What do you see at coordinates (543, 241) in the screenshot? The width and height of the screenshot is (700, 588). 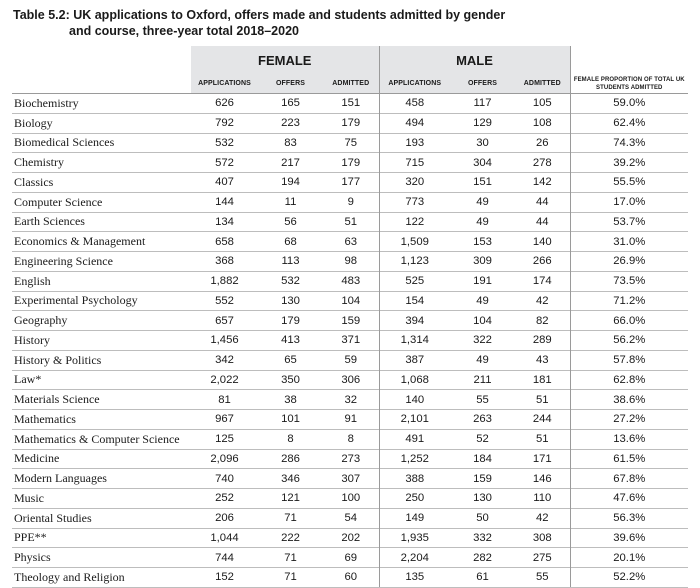 I see `male-admitted-cell: 140` at bounding box center [543, 241].